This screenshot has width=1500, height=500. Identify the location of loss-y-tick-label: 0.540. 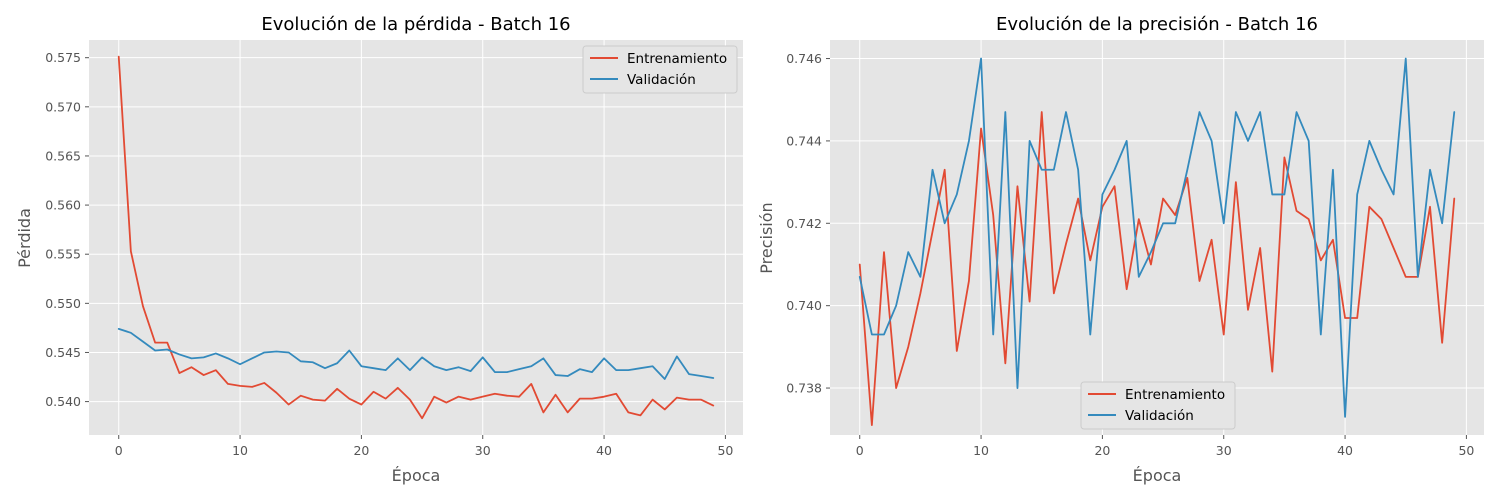
(63, 401).